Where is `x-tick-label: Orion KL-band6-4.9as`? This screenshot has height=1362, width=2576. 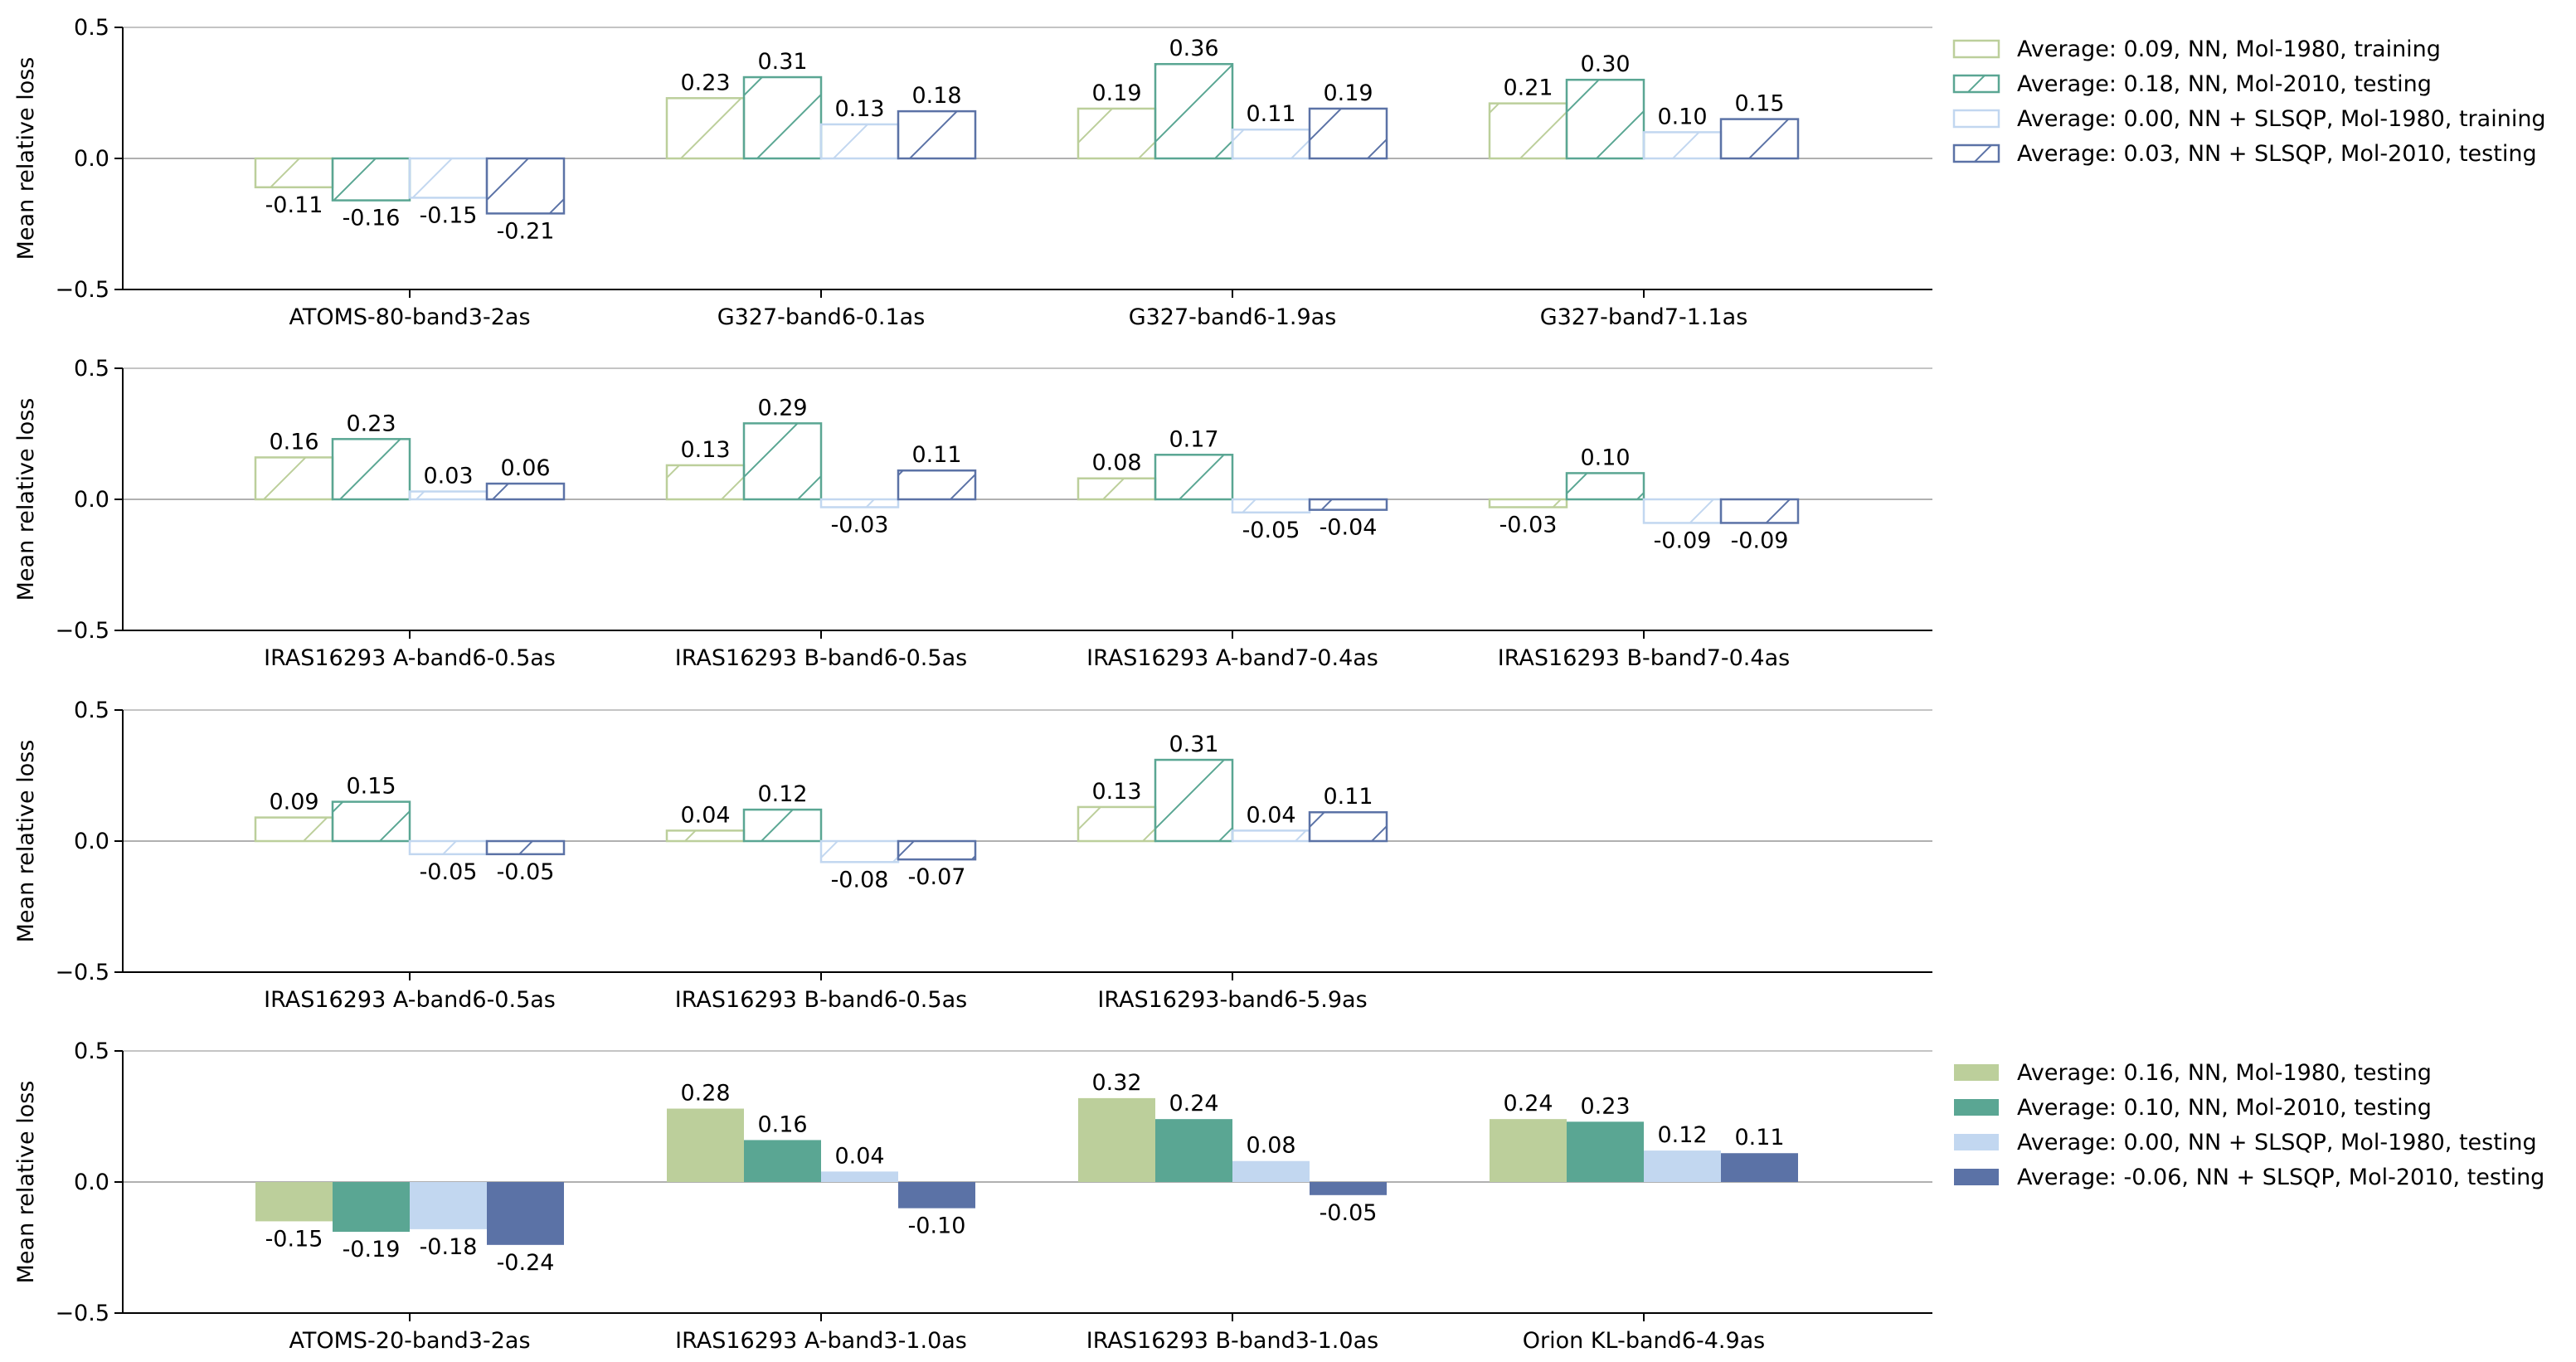
x-tick-label: Orion KL-band6-4.9as is located at coordinates (1645, 1341).